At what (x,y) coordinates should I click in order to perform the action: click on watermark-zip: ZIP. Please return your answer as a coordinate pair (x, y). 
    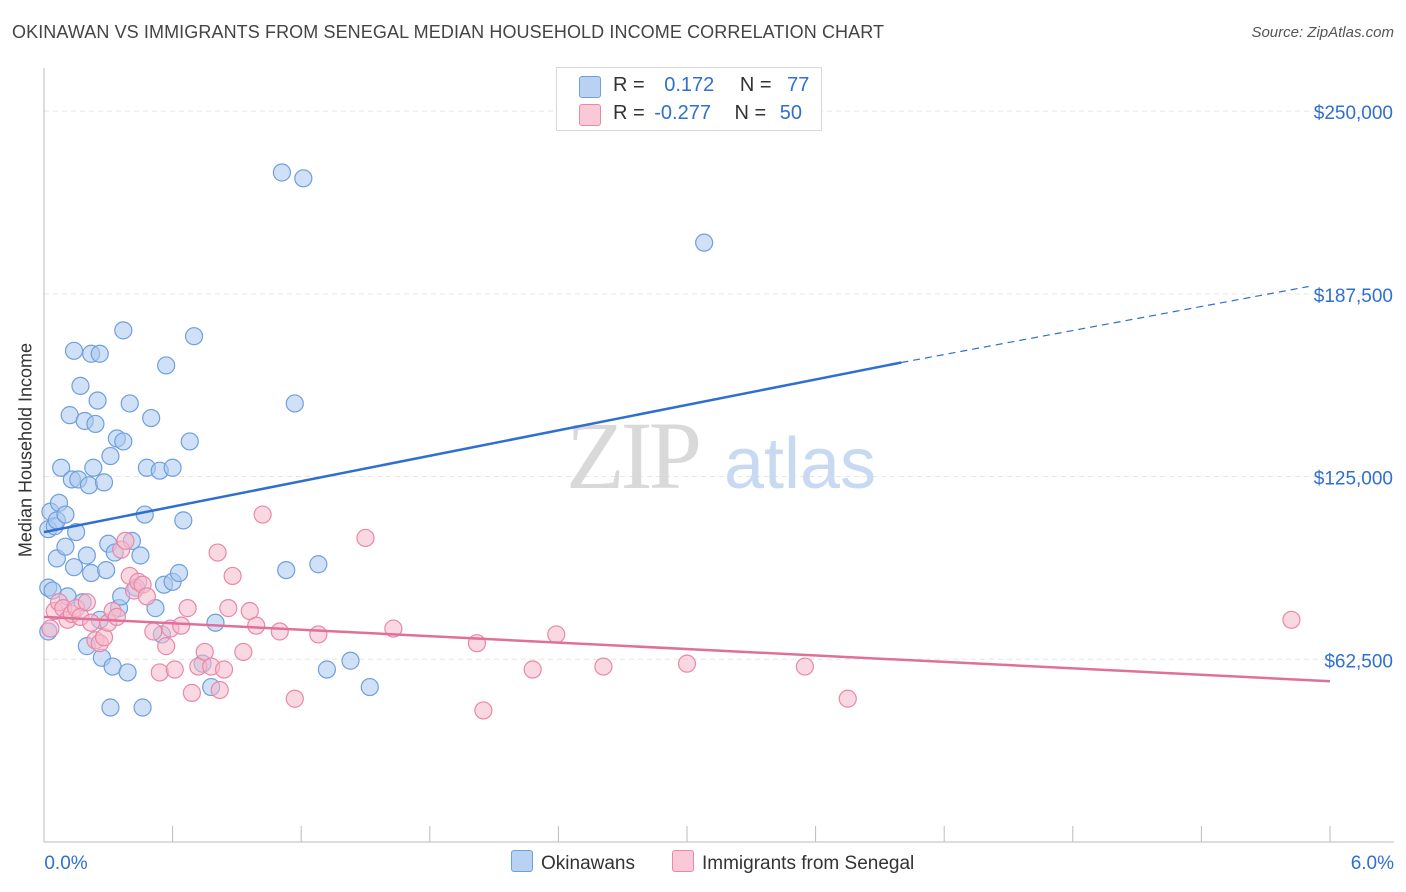
    Looking at the image, I should click on (632, 455).